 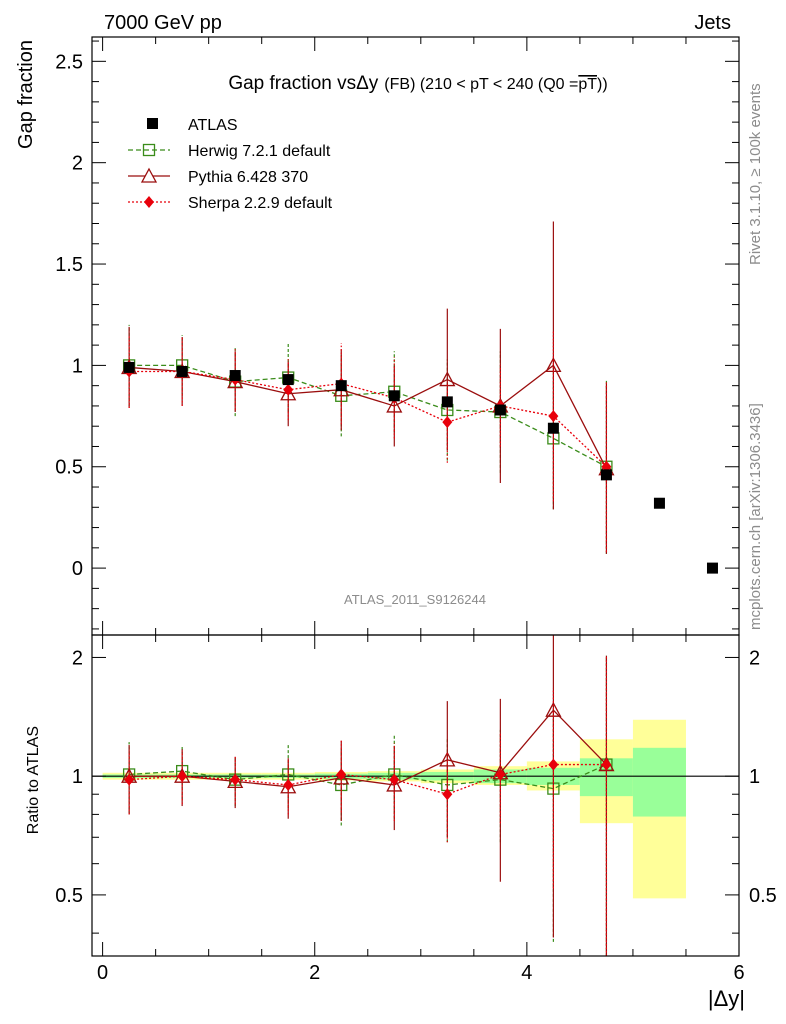 I want to click on mcplots-label: mcplots.cern.ch [arXiv:1306.3436], so click(x=755, y=516).